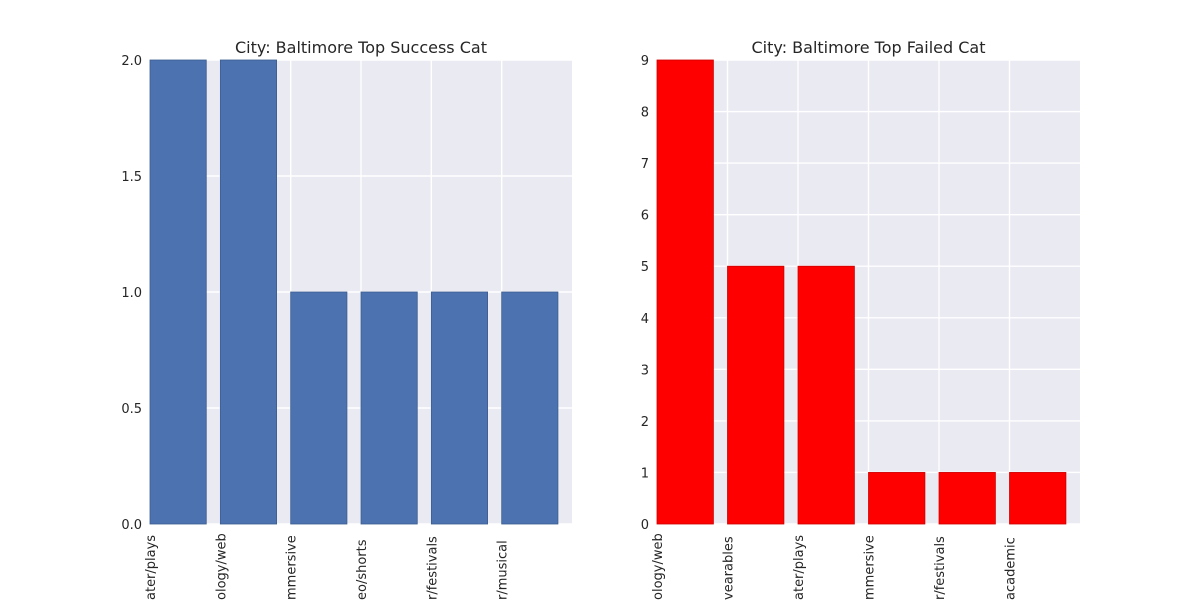 The height and width of the screenshot is (600, 1200). Describe the element at coordinates (362, 569) in the screenshot. I see `x-tick-label: eo/shorts` at that location.